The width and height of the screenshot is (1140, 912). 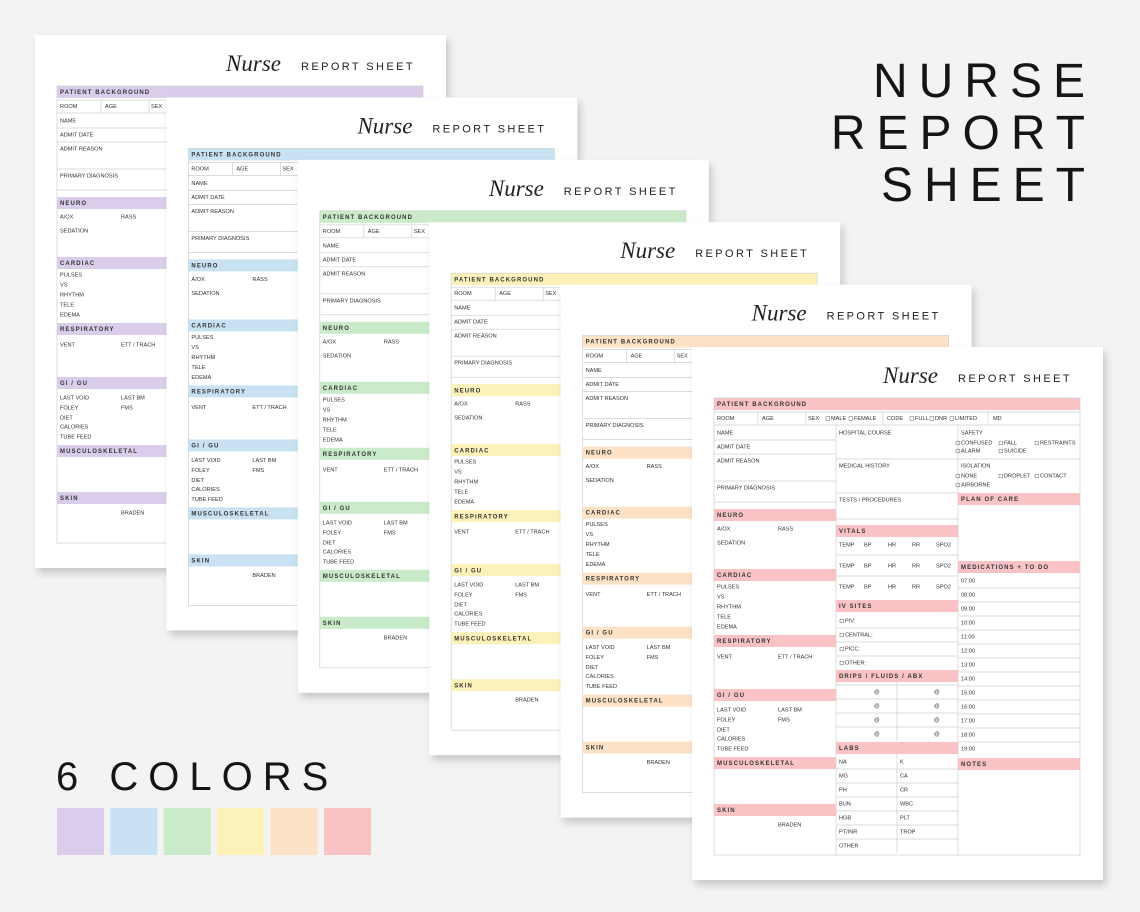 What do you see at coordinates (968, 679) in the screenshot?
I see `field-label: 14:00` at bounding box center [968, 679].